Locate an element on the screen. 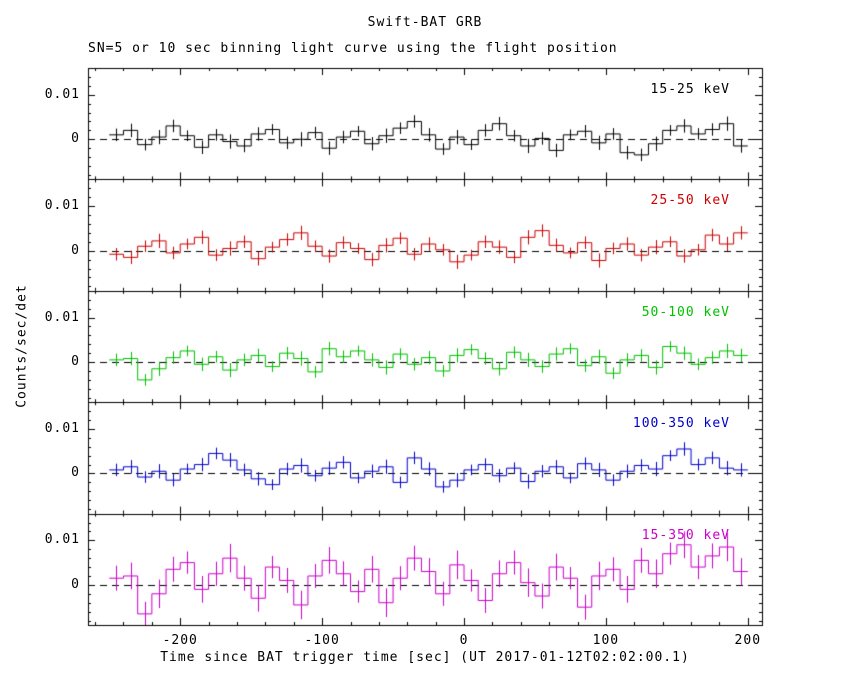  y-axis-label: Counts/sec/det is located at coordinates (22, 346).